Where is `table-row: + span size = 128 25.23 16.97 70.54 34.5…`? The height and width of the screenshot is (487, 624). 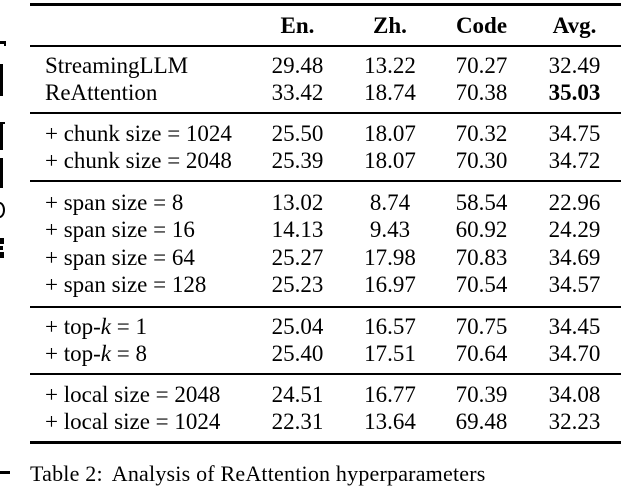 table-row: + span size = 128 25.23 16.97 70.54 34.5… is located at coordinates (325, 286).